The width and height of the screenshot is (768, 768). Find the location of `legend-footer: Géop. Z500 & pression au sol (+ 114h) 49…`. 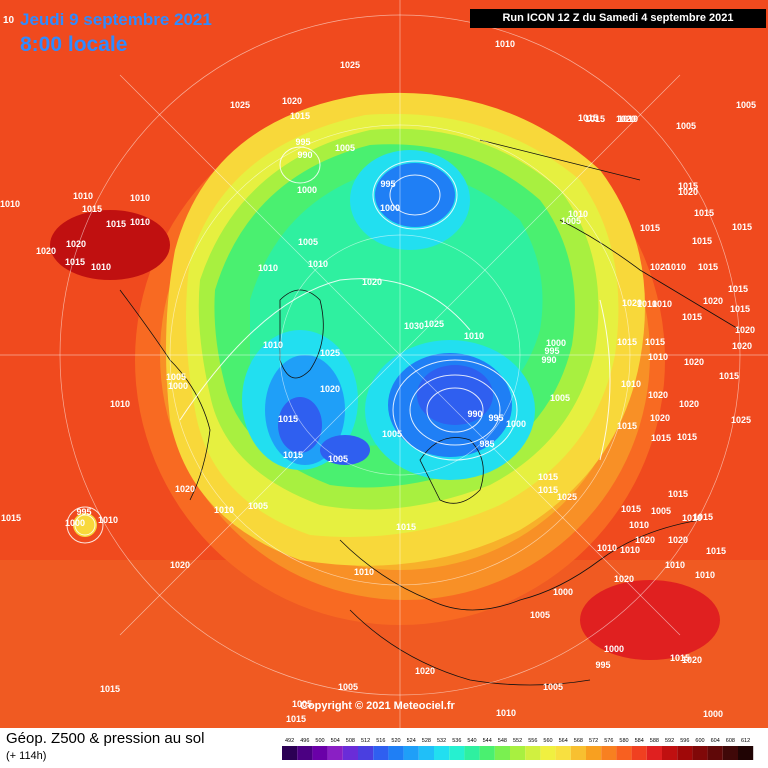

legend-footer: Géop. Z500 & pression au sol (+ 114h) 49… is located at coordinates (384, 748).